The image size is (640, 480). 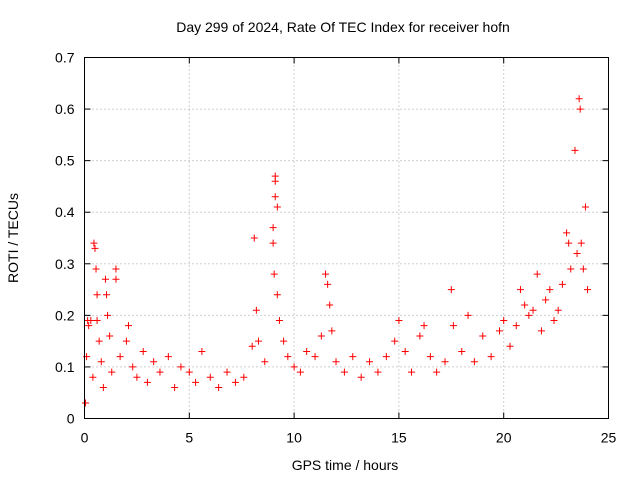 I want to click on x-tick-label: 20, so click(x=504, y=438).